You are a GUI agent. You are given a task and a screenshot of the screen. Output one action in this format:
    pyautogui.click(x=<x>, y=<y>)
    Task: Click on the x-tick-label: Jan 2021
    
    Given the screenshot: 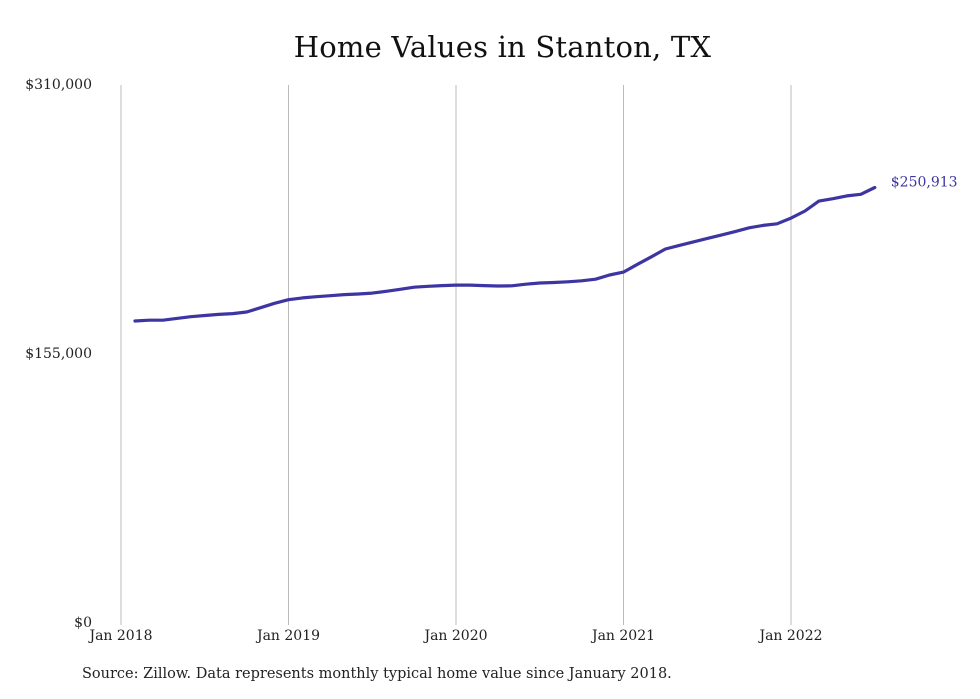 What is the action you would take?
    pyautogui.click(x=622, y=636)
    